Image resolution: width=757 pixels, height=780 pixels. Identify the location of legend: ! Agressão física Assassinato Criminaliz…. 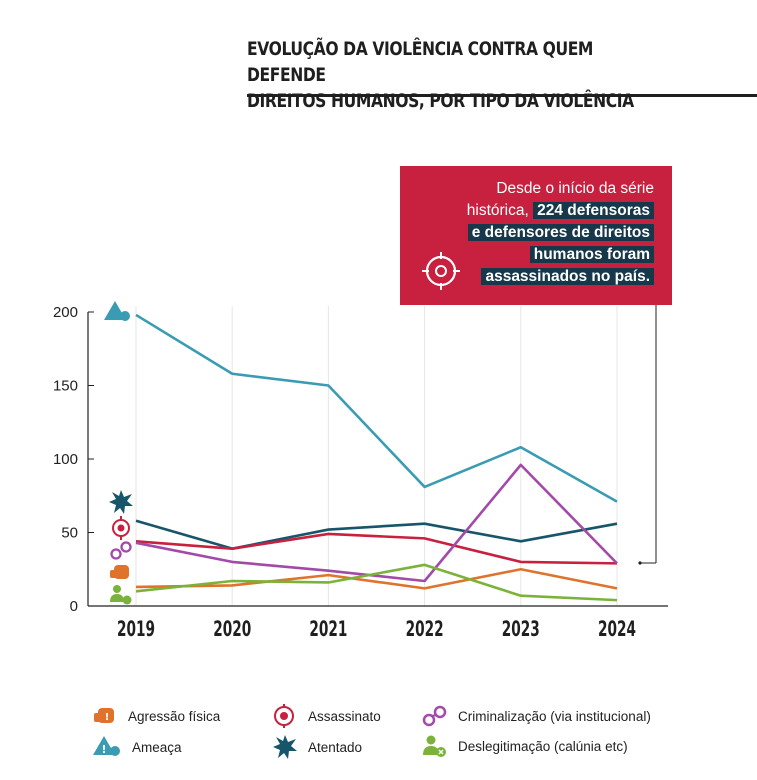
(378, 735).